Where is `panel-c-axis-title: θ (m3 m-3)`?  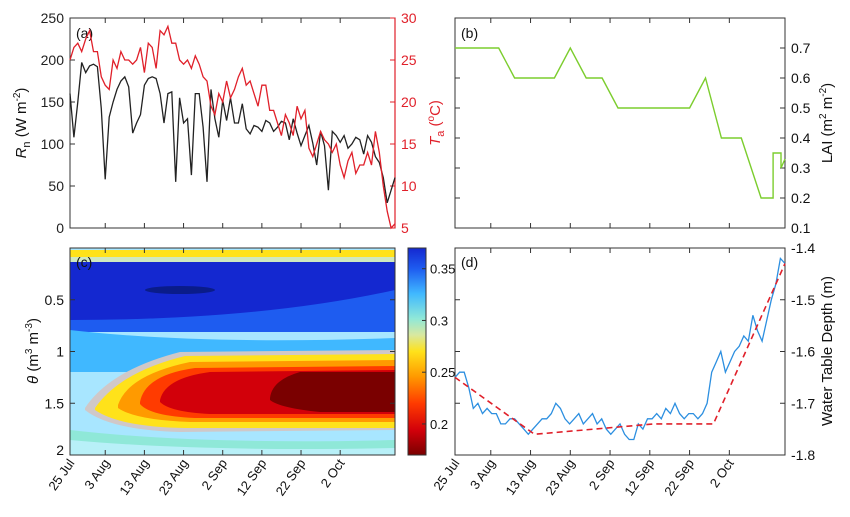
panel-c-axis-title: θ (m3 m-3) is located at coordinates (33, 351).